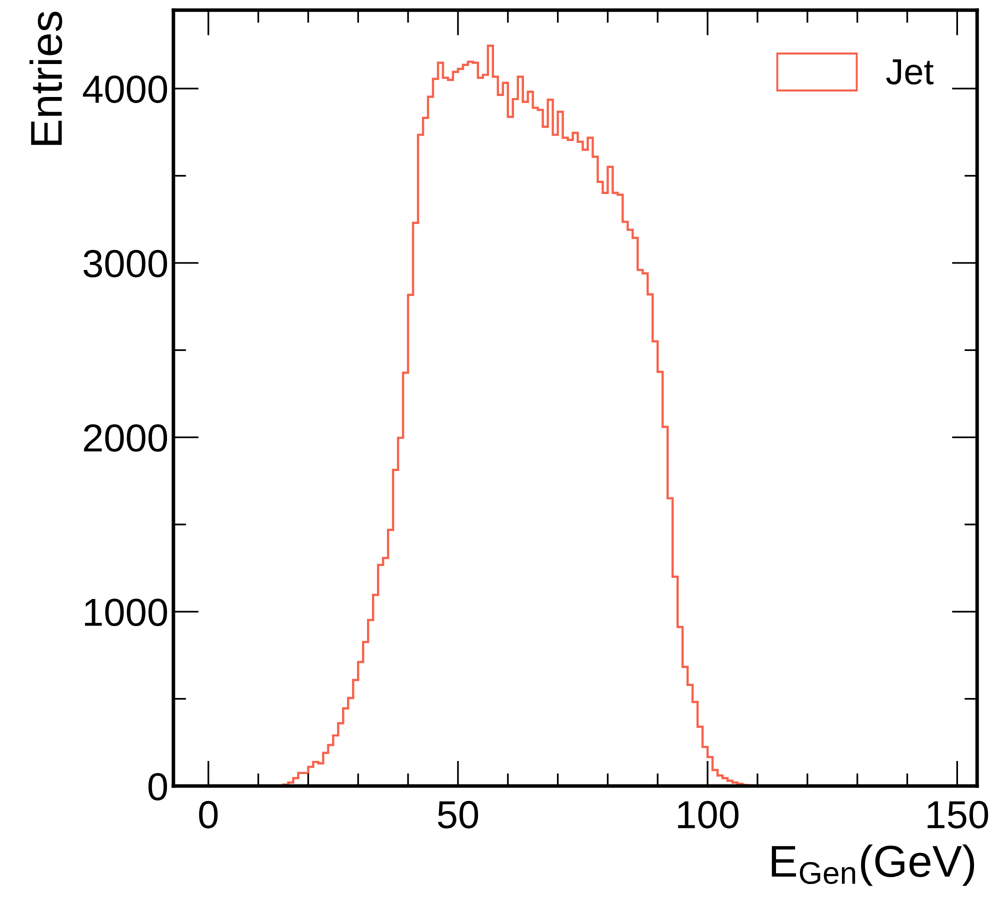  Describe the element at coordinates (910, 72) in the screenshot. I see `legend-label: Jet` at that location.